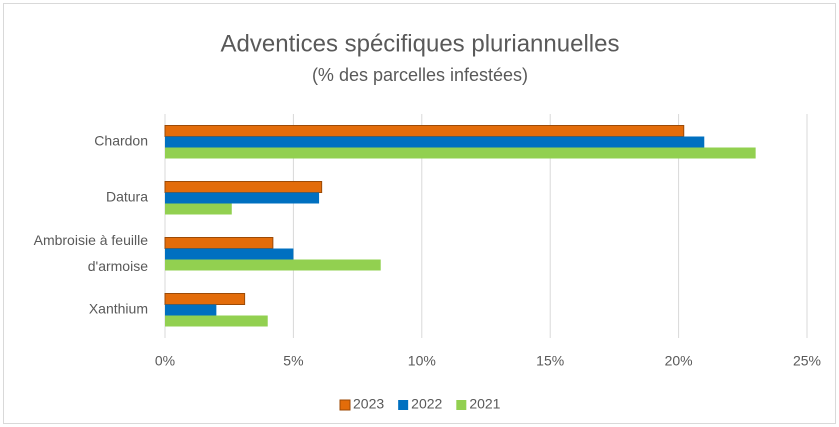 The width and height of the screenshot is (839, 427). I want to click on legend-label: 2023, so click(368, 404).